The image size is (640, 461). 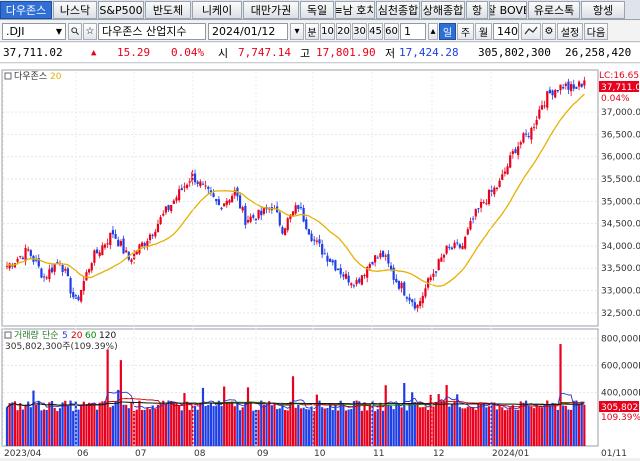 What do you see at coordinates (413, 31) in the screenshot?
I see `count-field: 1` at bounding box center [413, 31].